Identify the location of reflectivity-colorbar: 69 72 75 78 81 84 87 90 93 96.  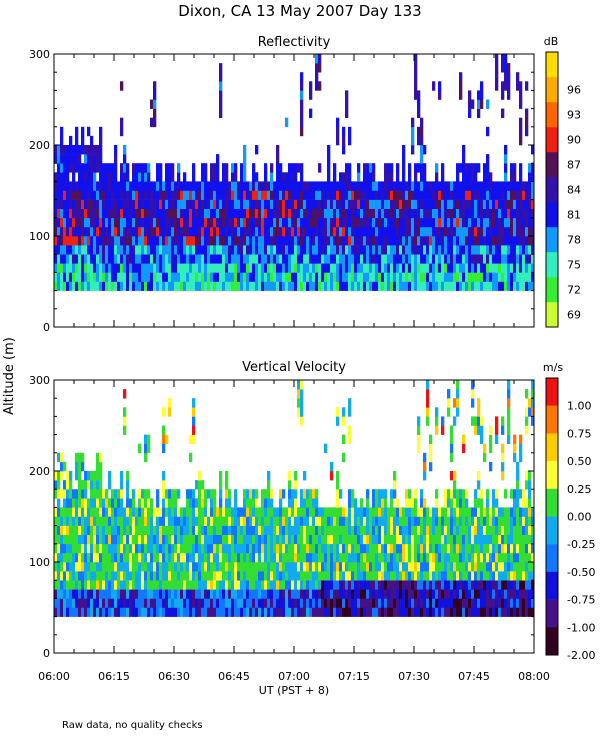
(563, 189).